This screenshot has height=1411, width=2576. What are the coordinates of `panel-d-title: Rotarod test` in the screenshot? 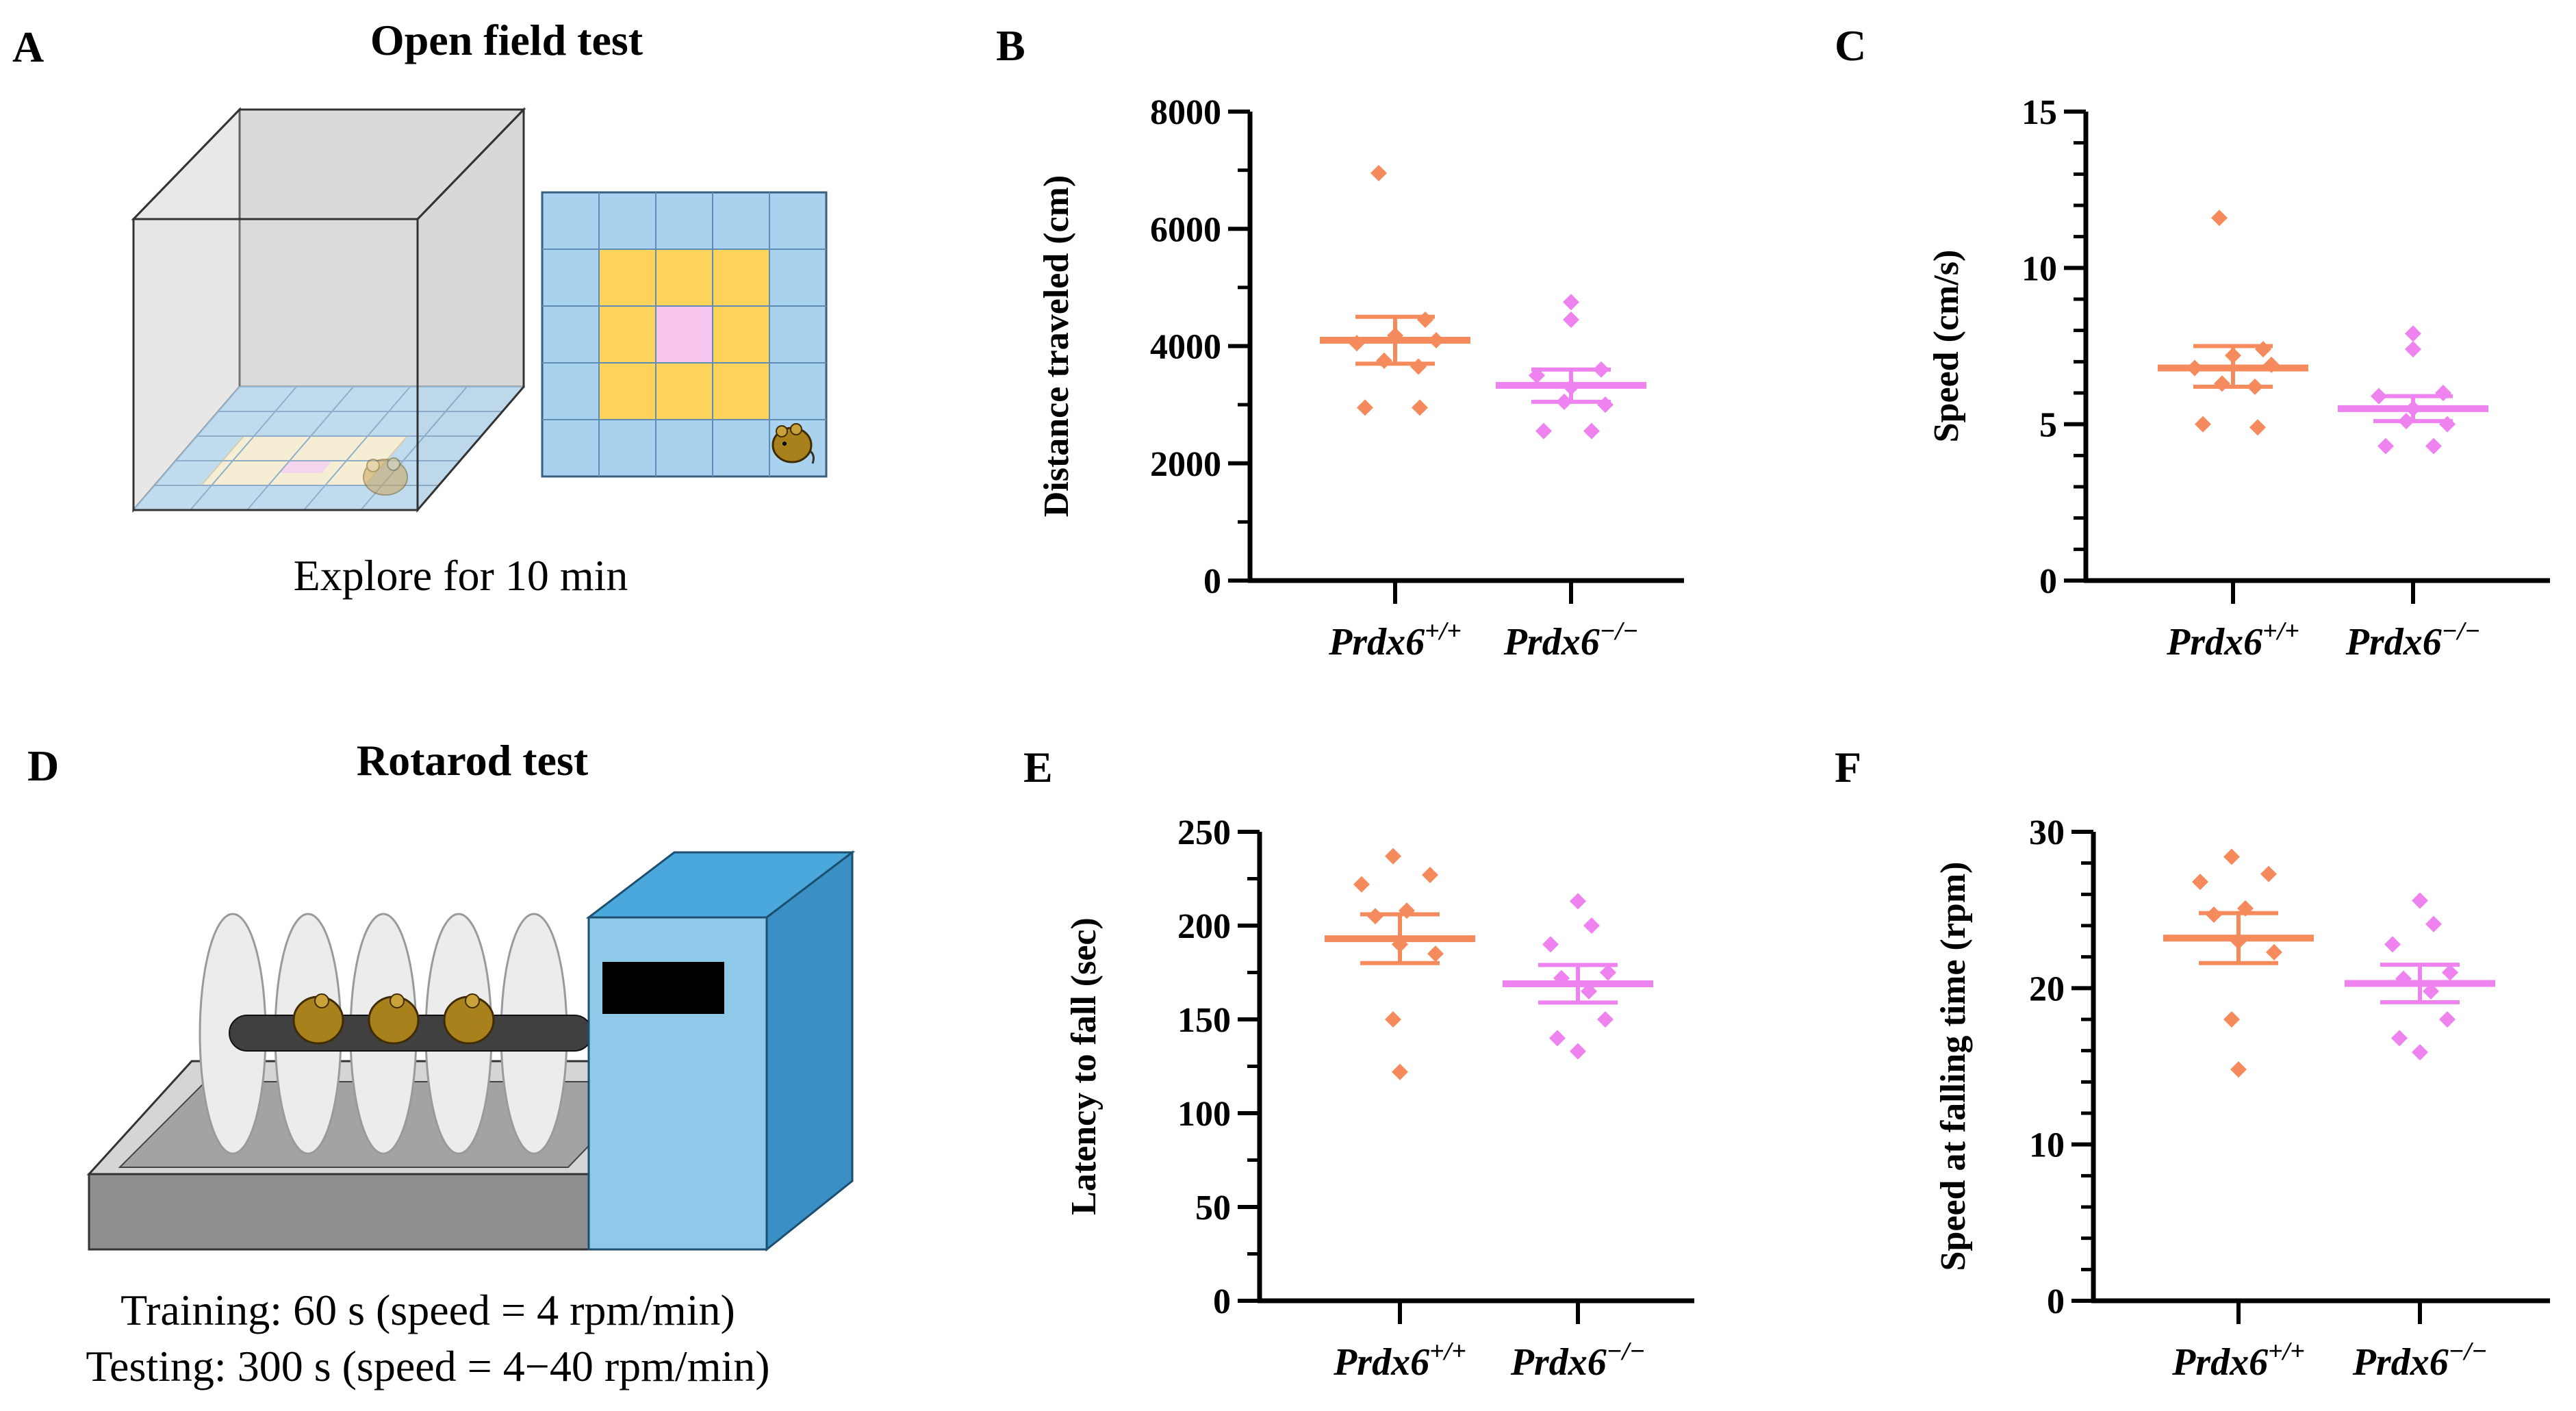 It's located at (473, 760).